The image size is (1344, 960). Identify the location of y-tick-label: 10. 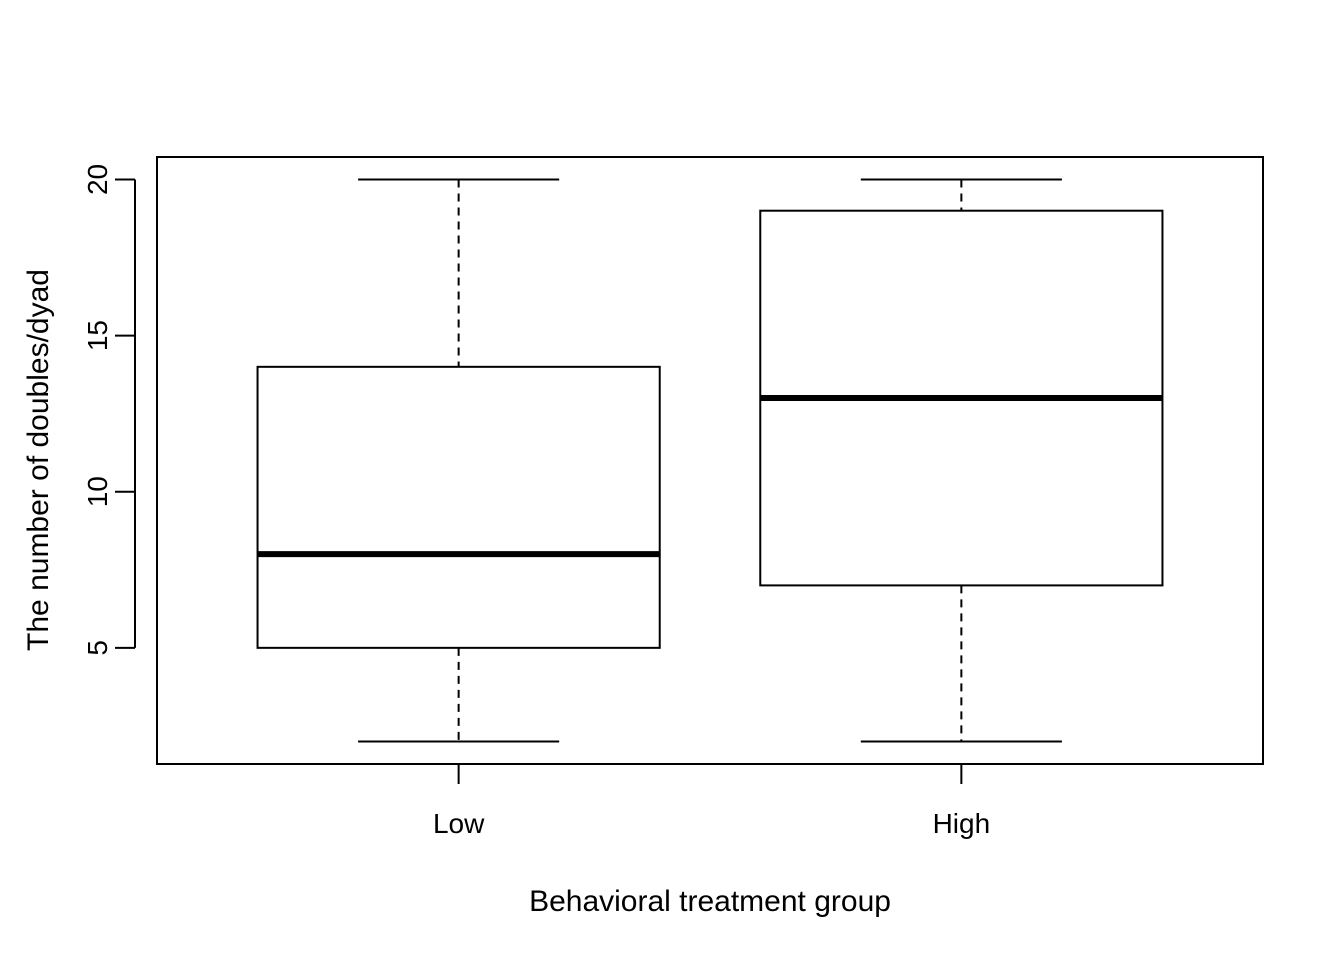
(97, 491).